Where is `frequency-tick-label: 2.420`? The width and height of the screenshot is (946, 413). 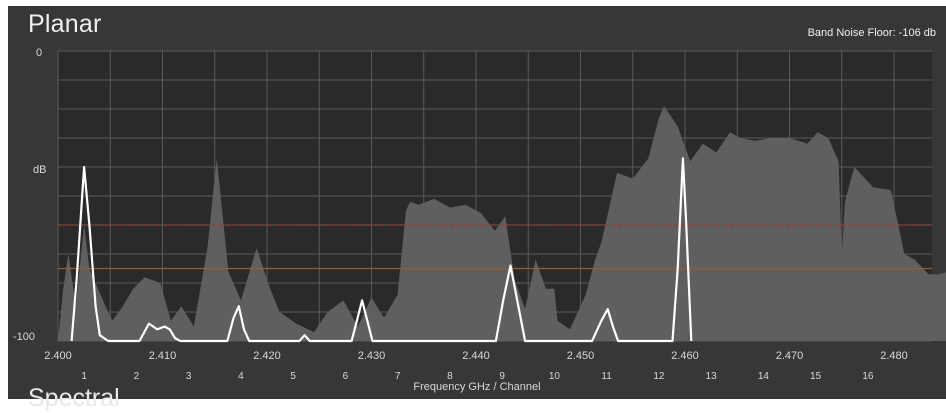 frequency-tick-label: 2.420 is located at coordinates (267, 356).